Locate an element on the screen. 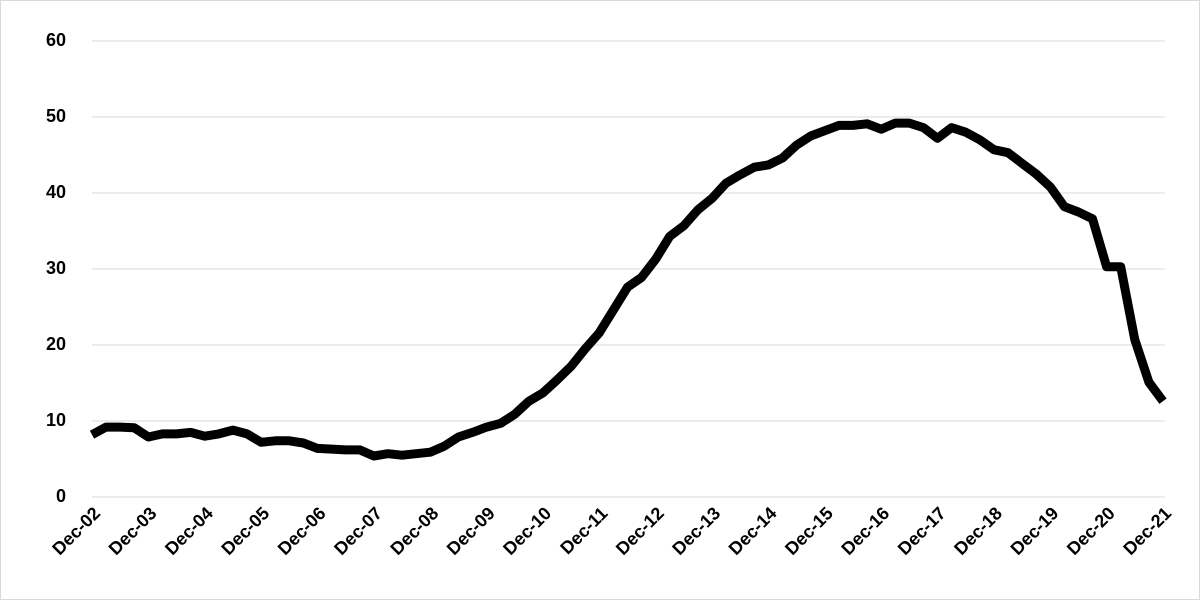 This screenshot has width=1200, height=600. y-tick-label: 0 is located at coordinates (61, 496).